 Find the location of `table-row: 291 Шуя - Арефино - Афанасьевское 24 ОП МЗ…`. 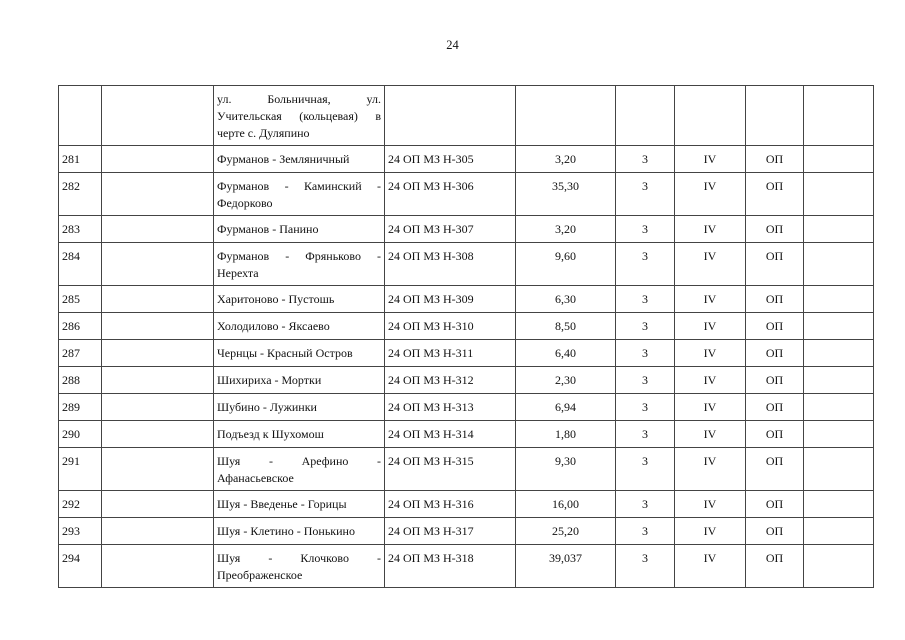

table-row: 291 Шуя - Арефино - Афанасьевское 24 ОП МЗ… is located at coordinates (466, 469).